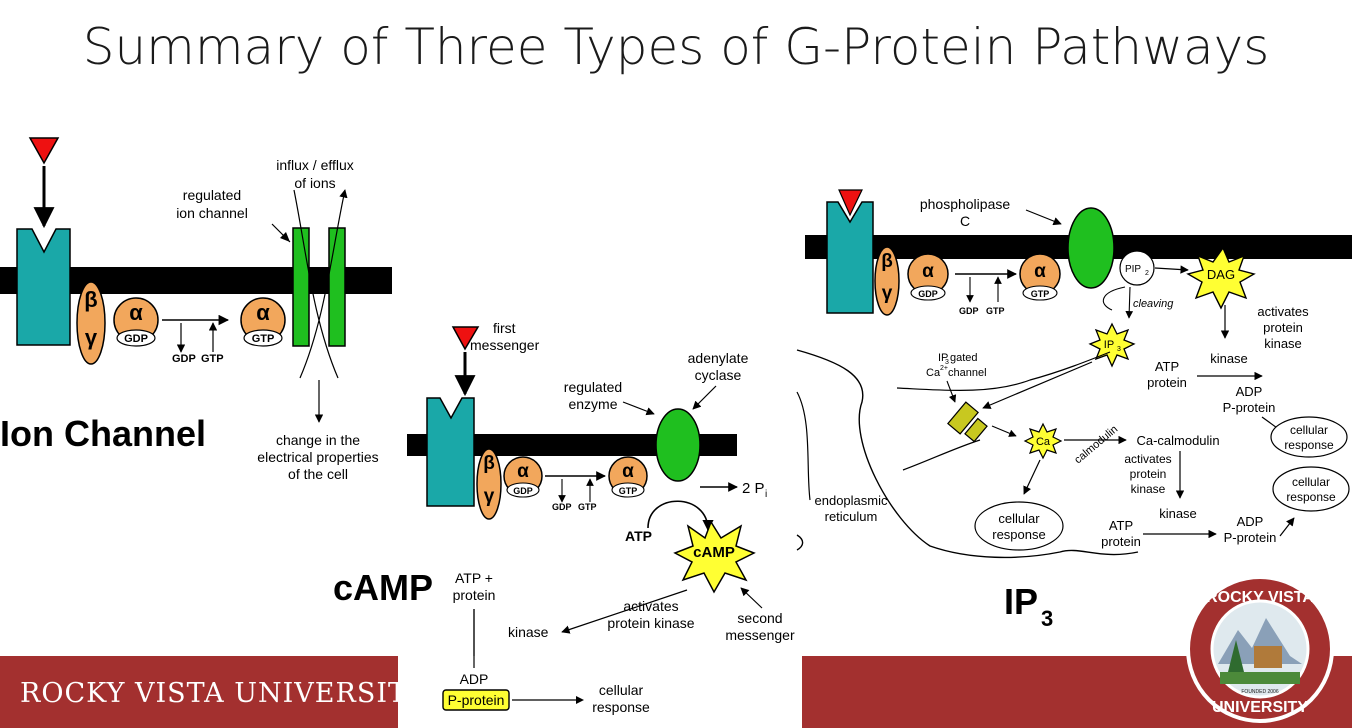  I want to click on phospholipase-c-label: phospholipase, so click(965, 204).